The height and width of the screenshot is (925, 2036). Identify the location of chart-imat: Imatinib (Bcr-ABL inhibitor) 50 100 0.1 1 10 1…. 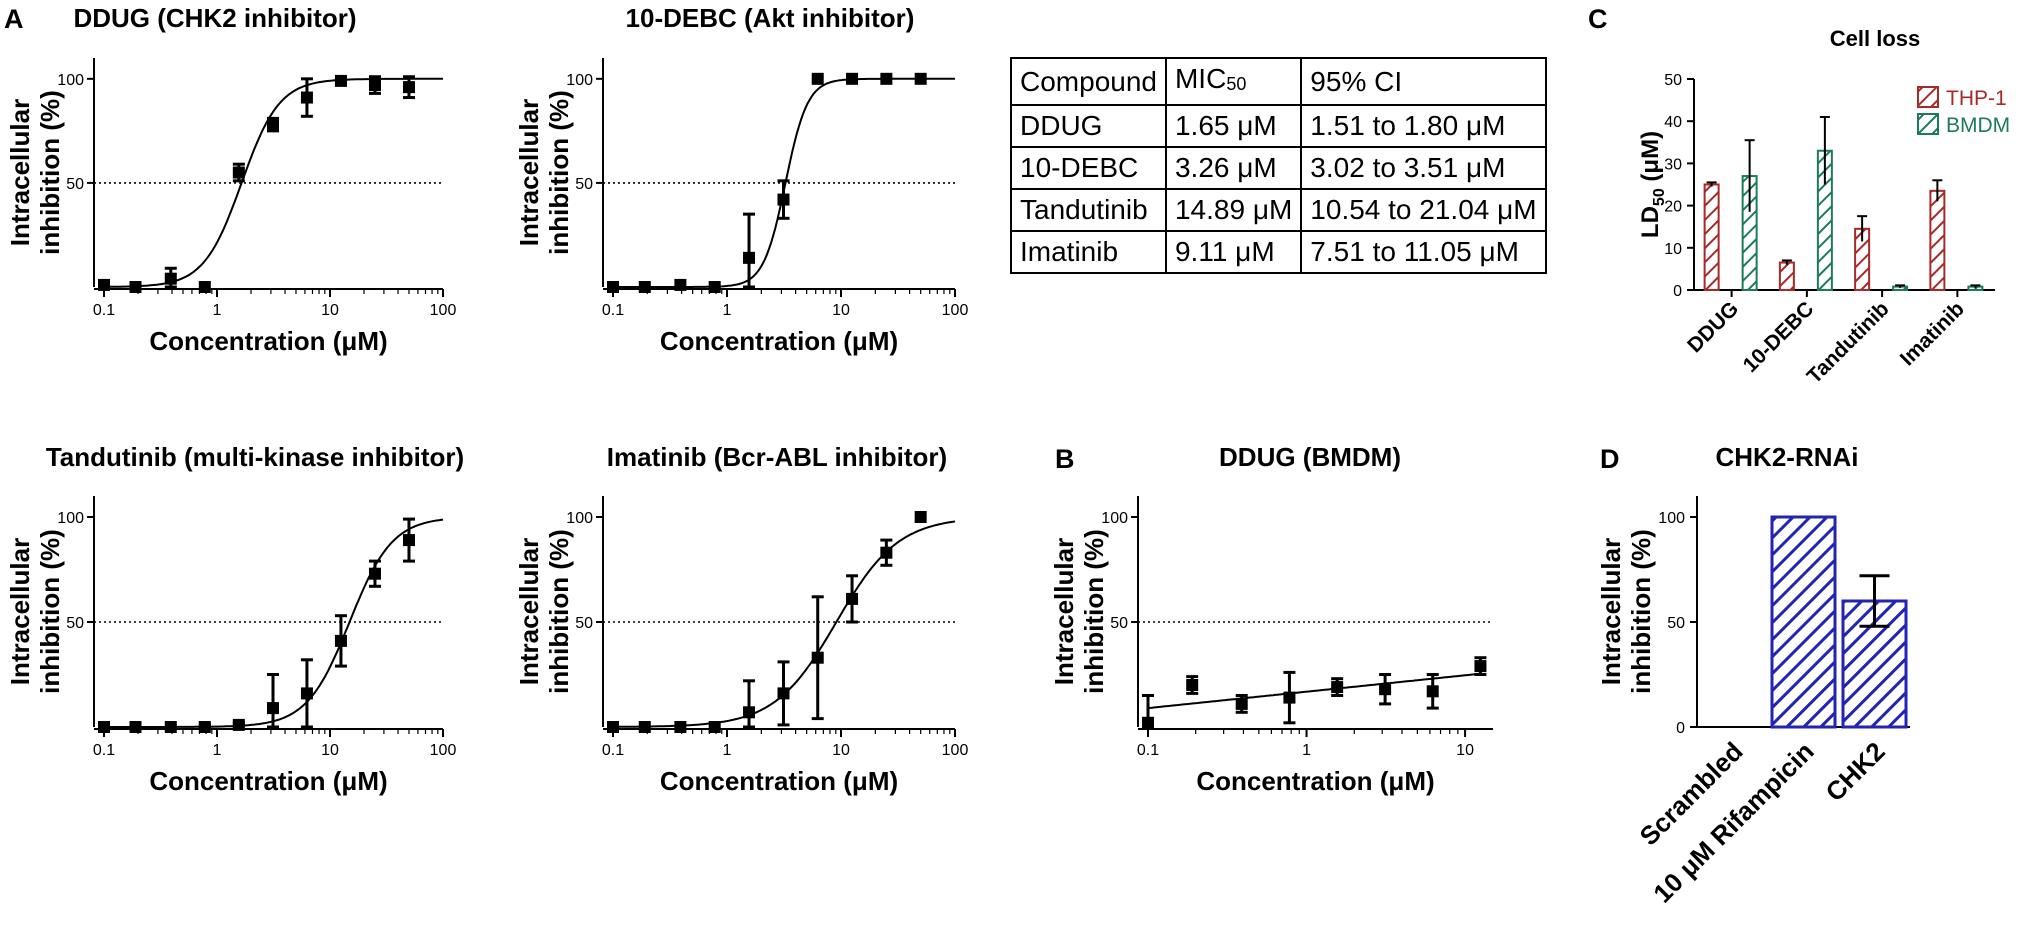
(741, 619).